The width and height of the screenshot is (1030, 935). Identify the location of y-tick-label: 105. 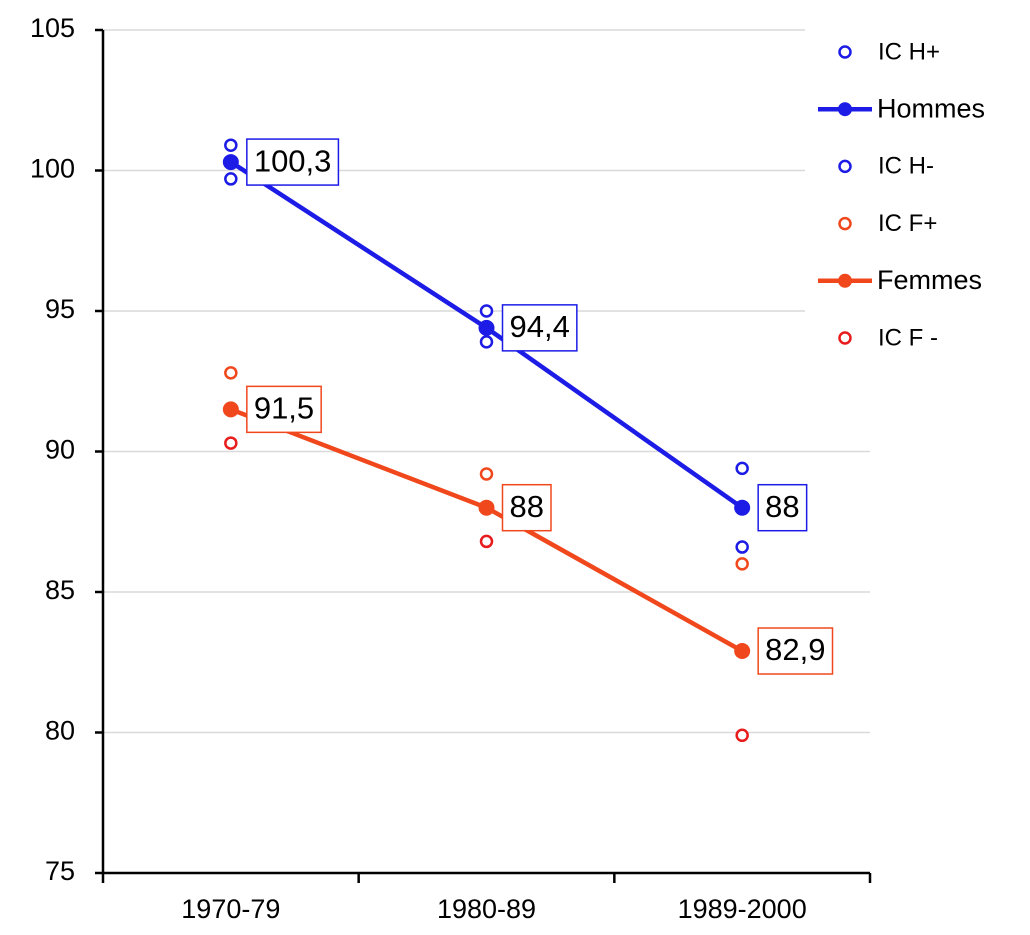
(52, 28).